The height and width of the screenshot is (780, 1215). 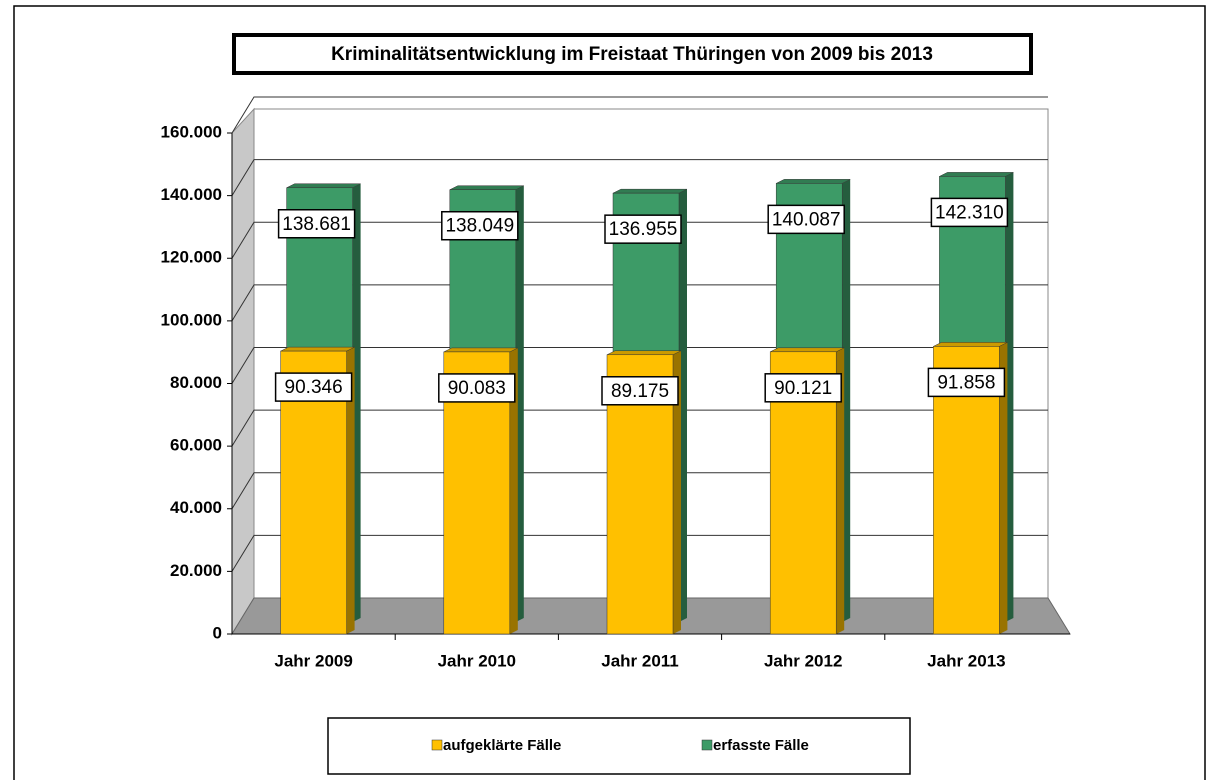 I want to click on data-label: 142.310, so click(x=969, y=212).